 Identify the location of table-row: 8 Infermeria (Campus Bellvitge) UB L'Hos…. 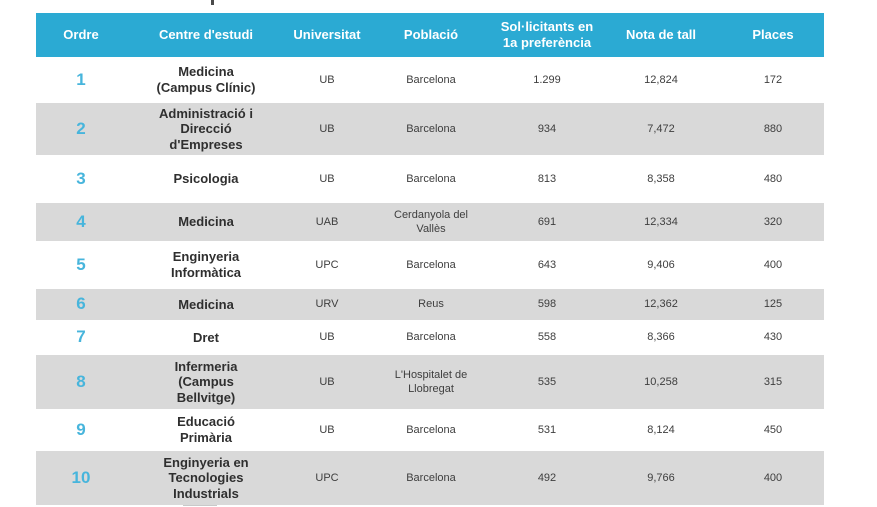
(430, 382).